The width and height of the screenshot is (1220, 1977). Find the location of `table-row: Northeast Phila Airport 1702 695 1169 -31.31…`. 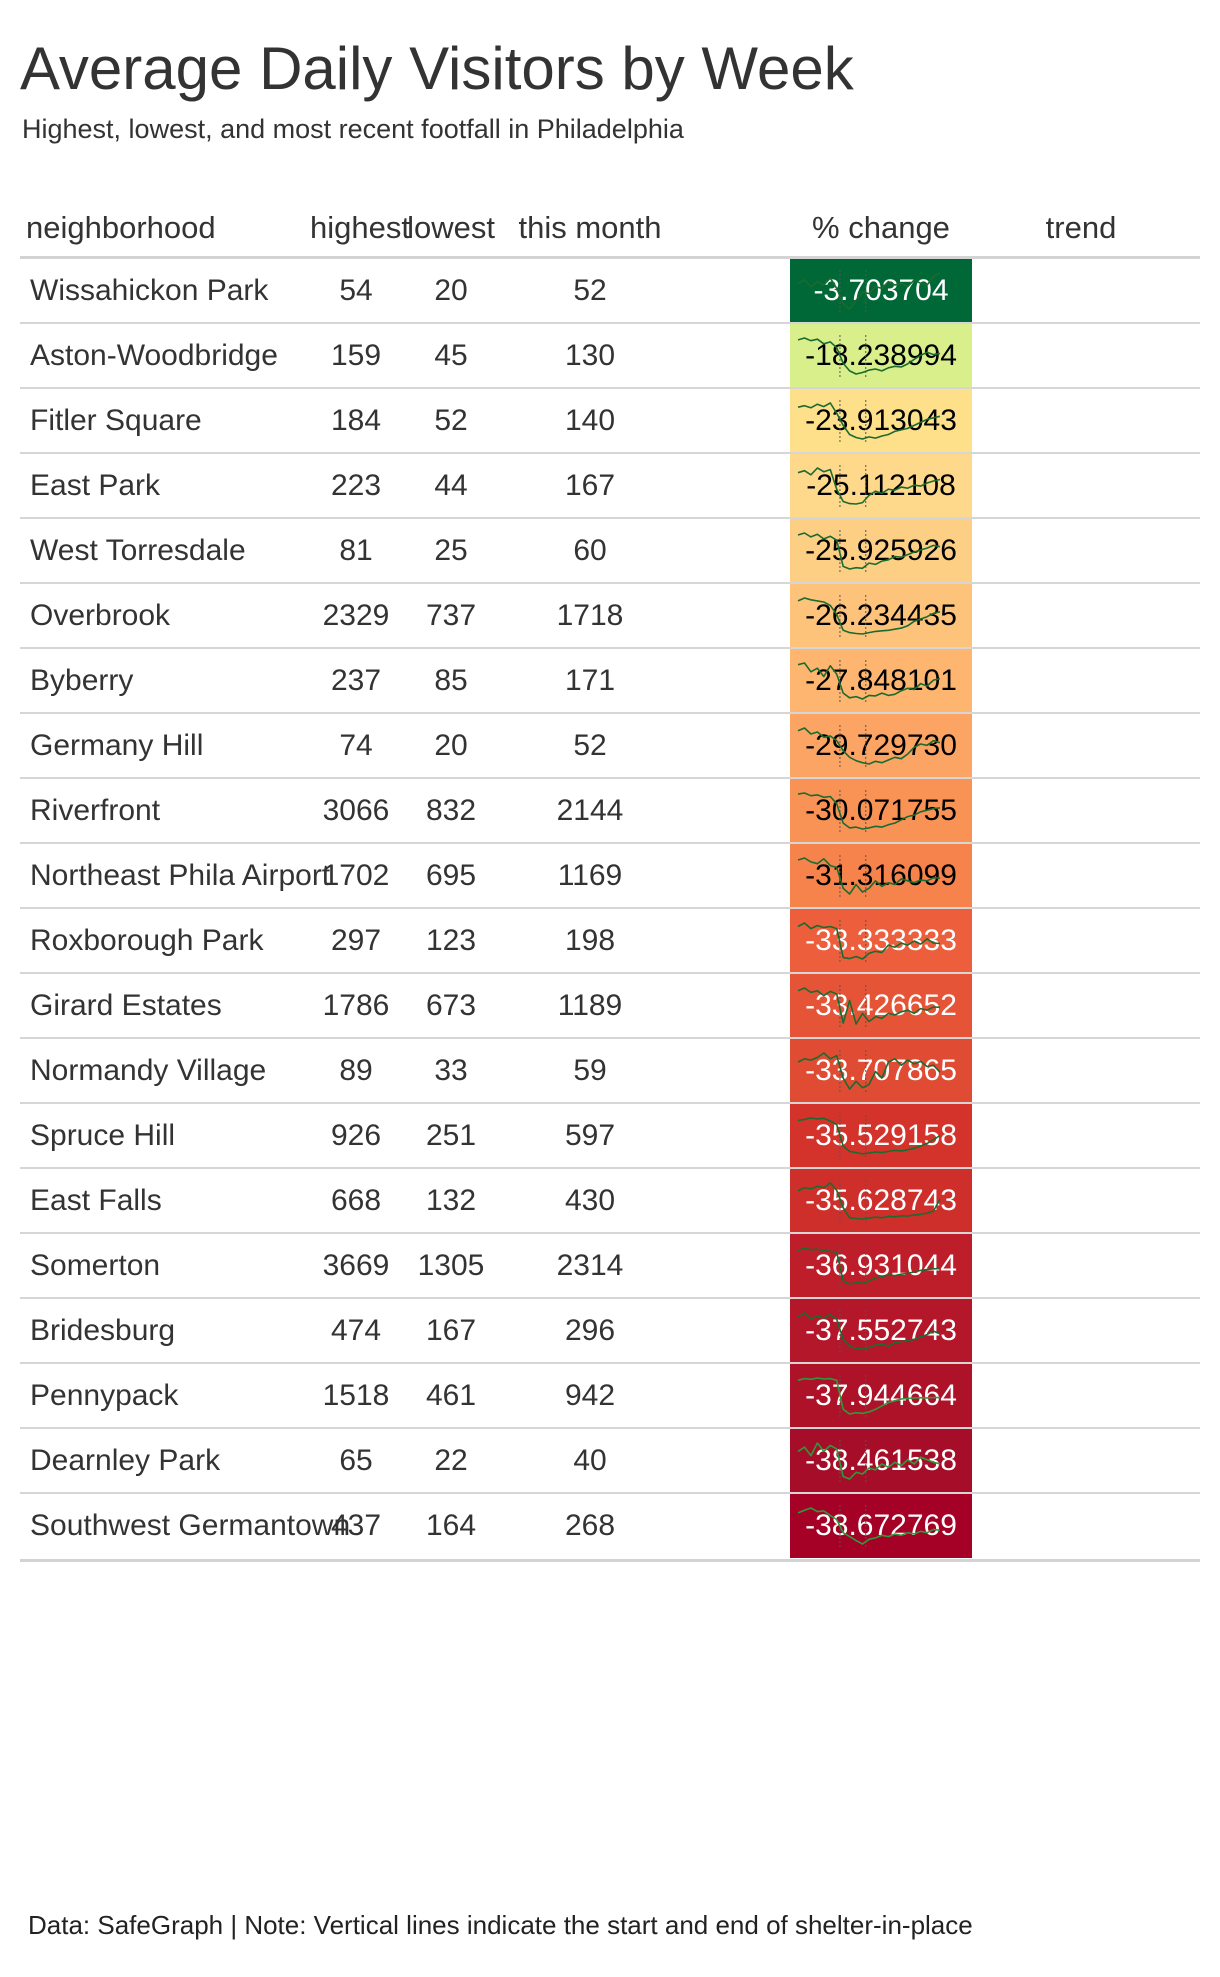

table-row: Northeast Phila Airport 1702 695 1169 -31.31… is located at coordinates (610, 876).